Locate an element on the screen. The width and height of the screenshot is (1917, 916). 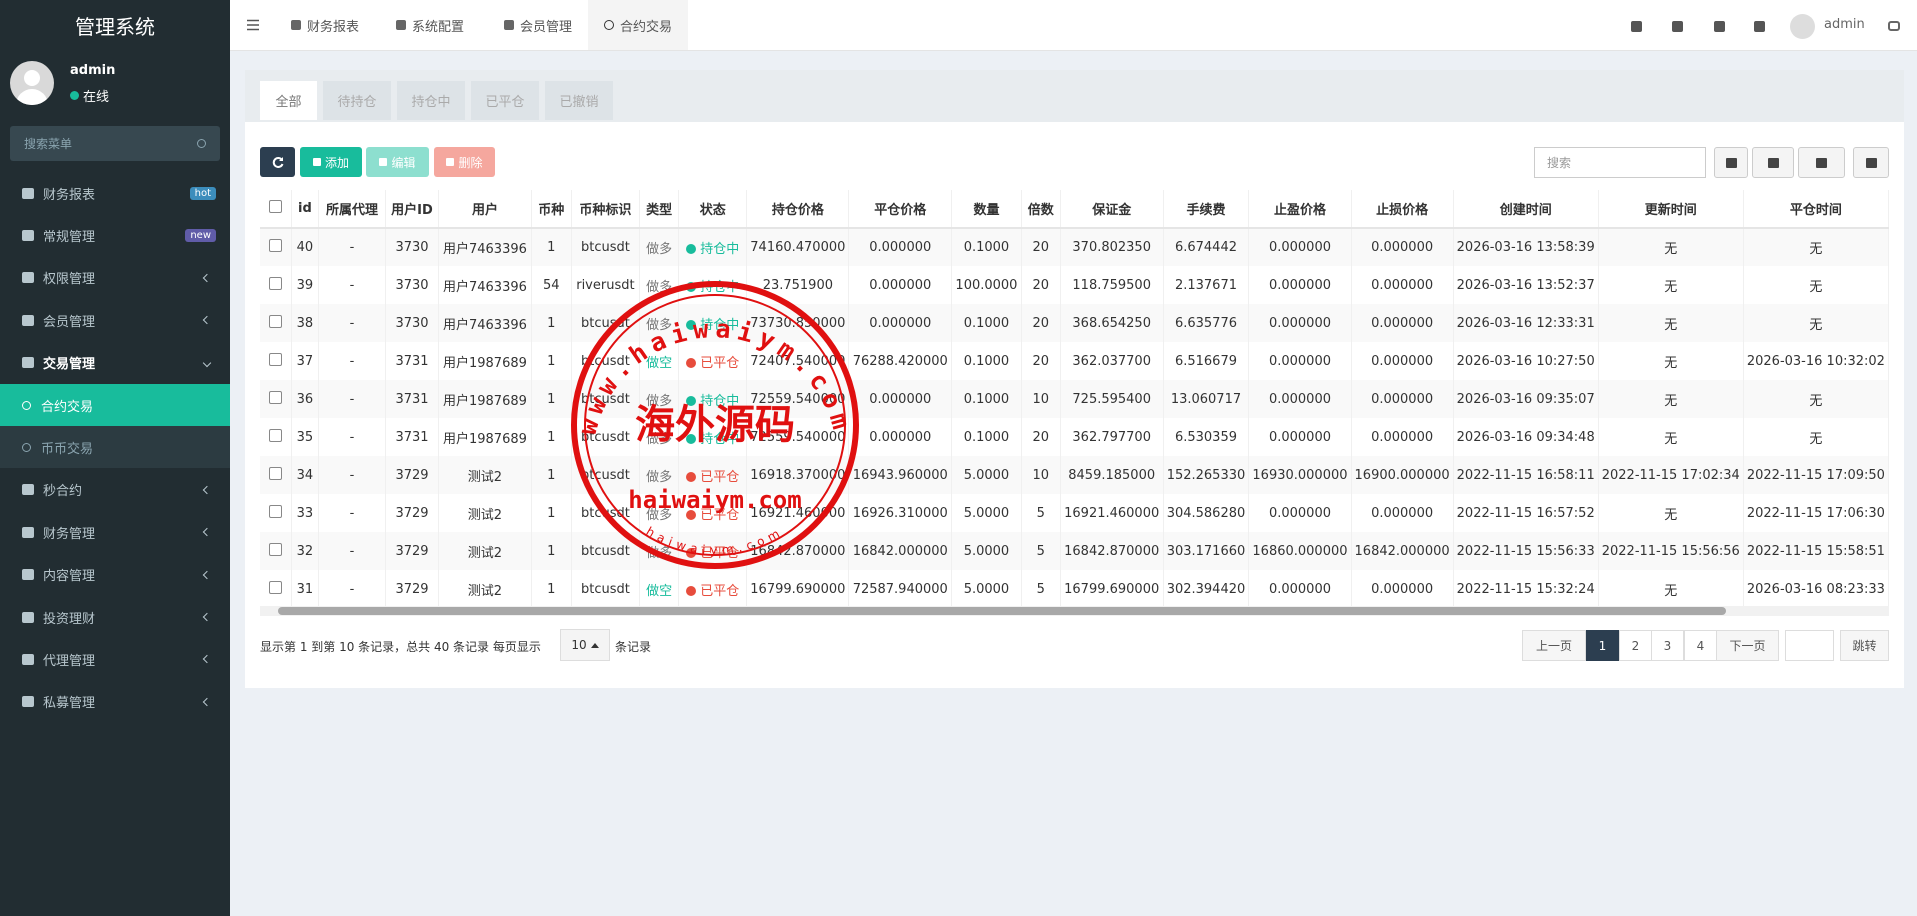
menu-item: 投资理财 is located at coordinates (115, 617).